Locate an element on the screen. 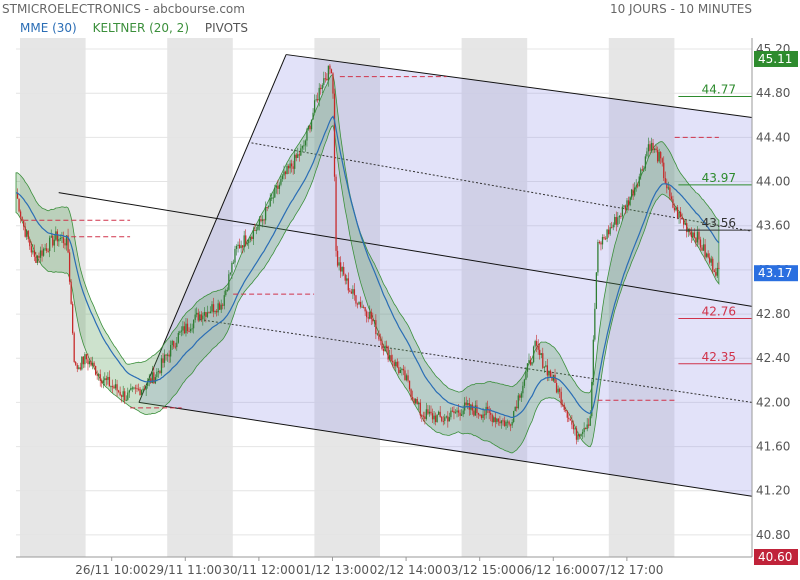 This screenshot has width=800, height=580. y-tick-label: 42.00 is located at coordinates (773, 402).